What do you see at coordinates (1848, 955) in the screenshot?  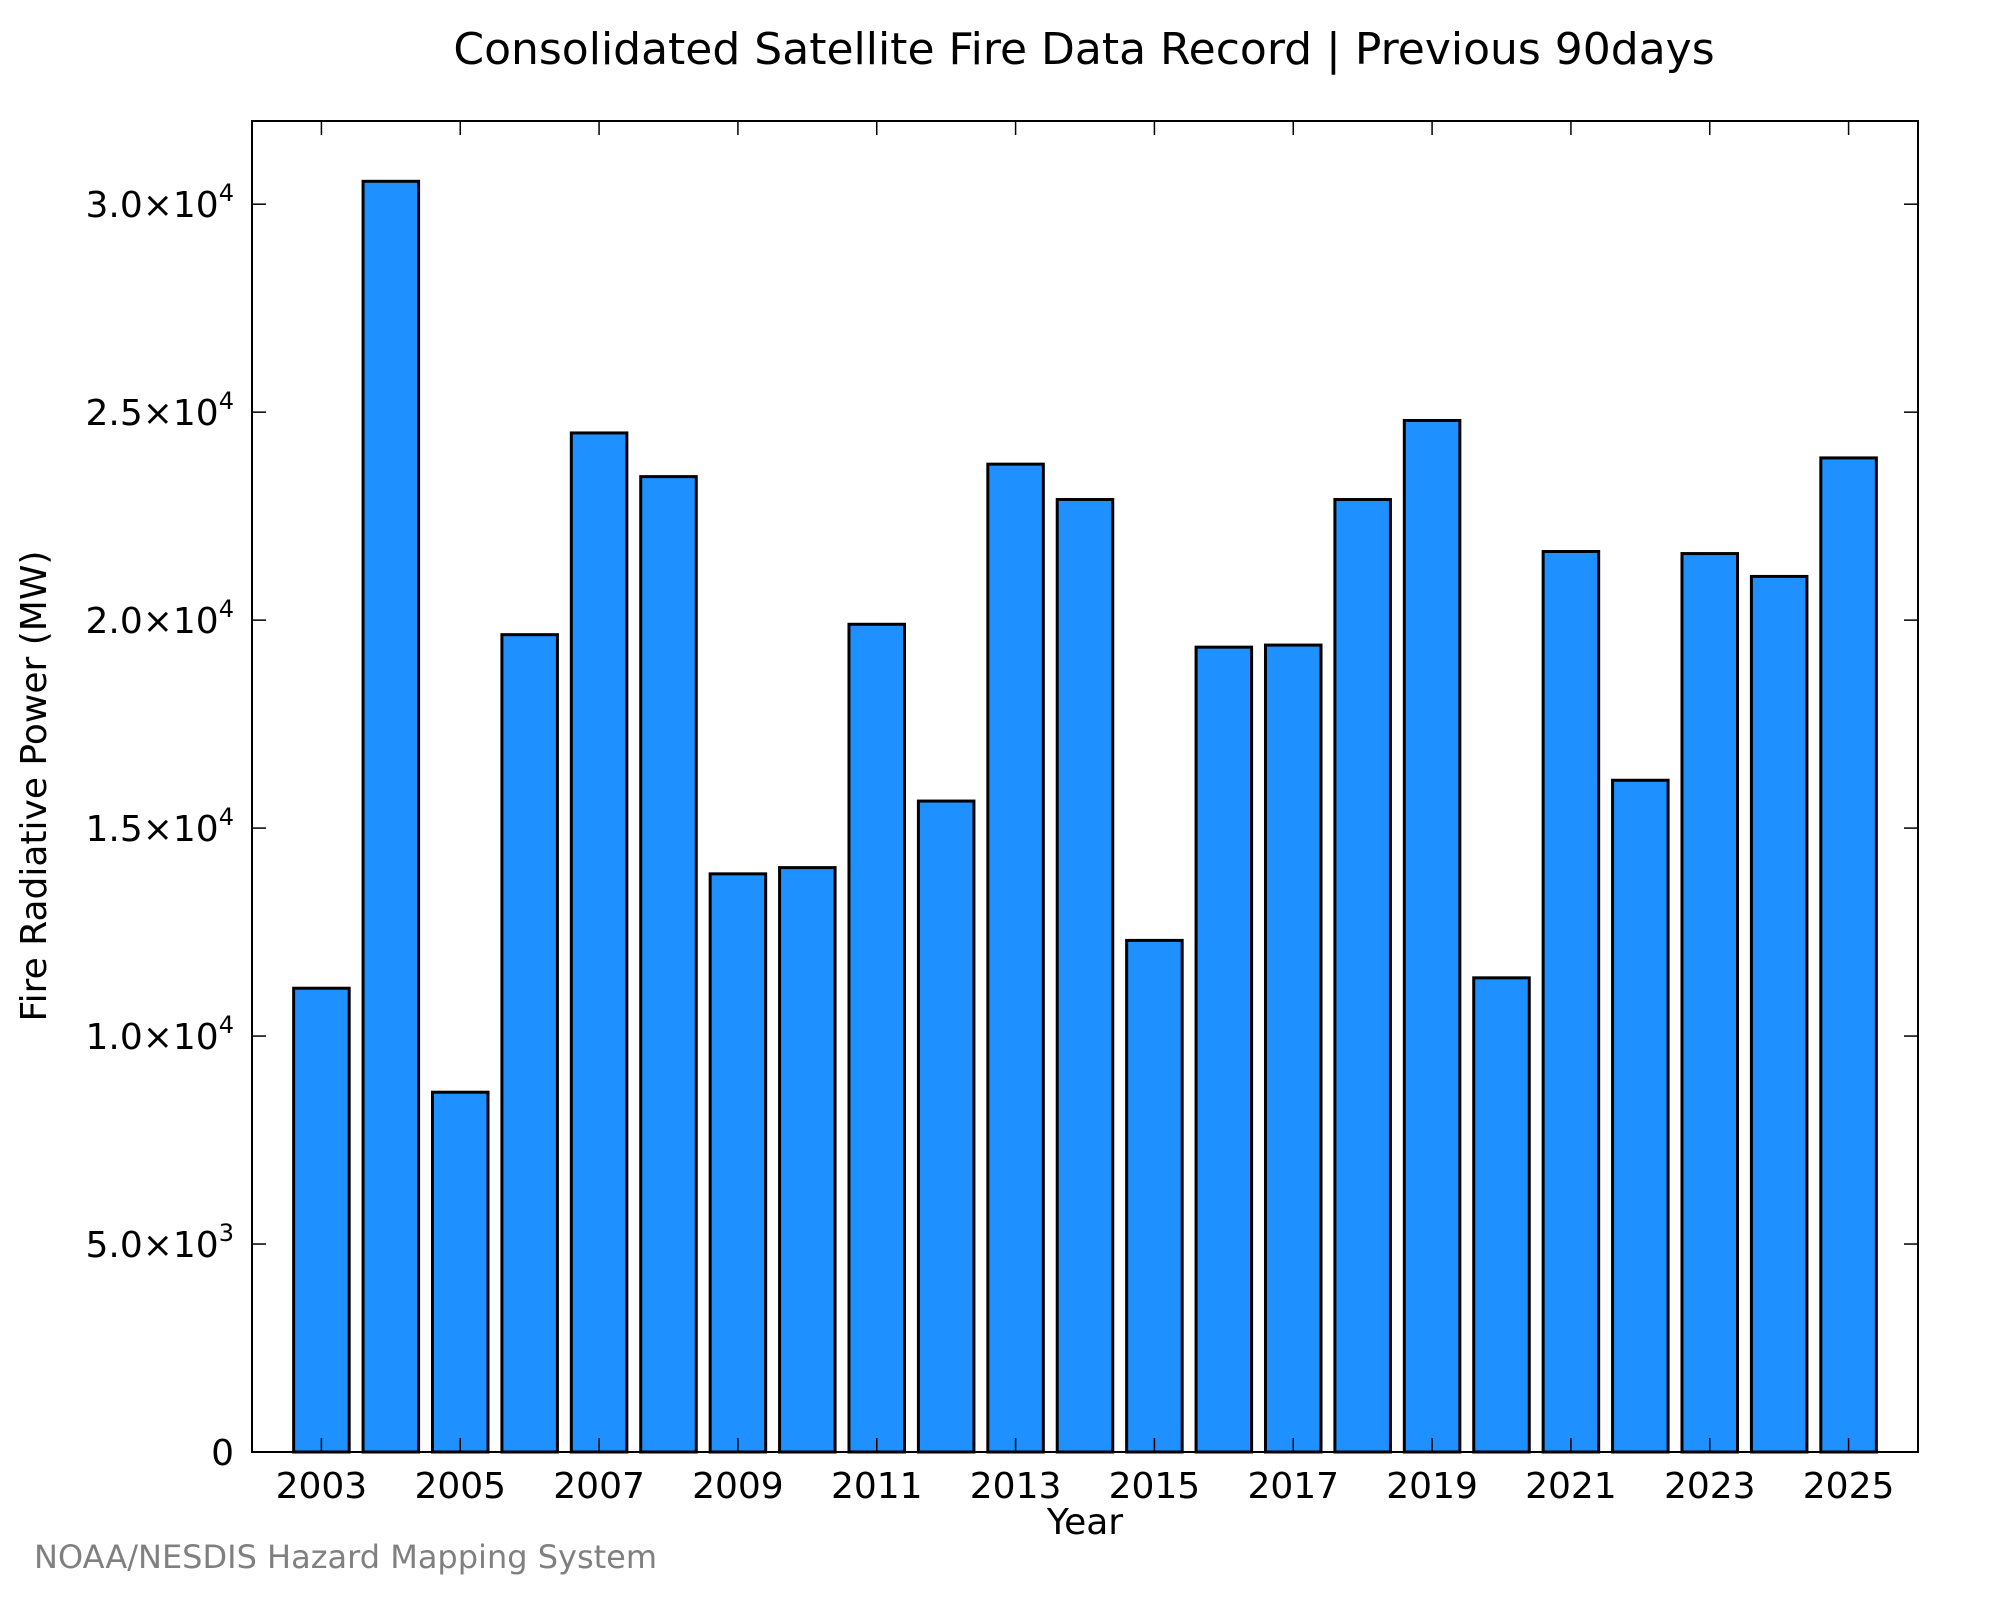 I see `bar-2025` at bounding box center [1848, 955].